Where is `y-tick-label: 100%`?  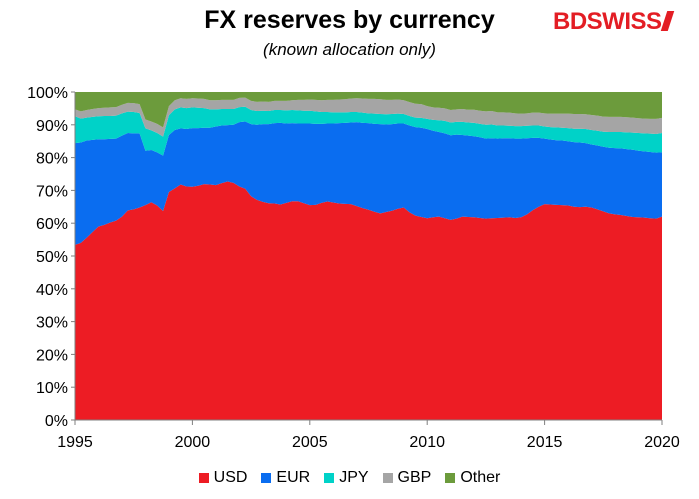
y-tick-label: 100% is located at coordinates (47, 93).